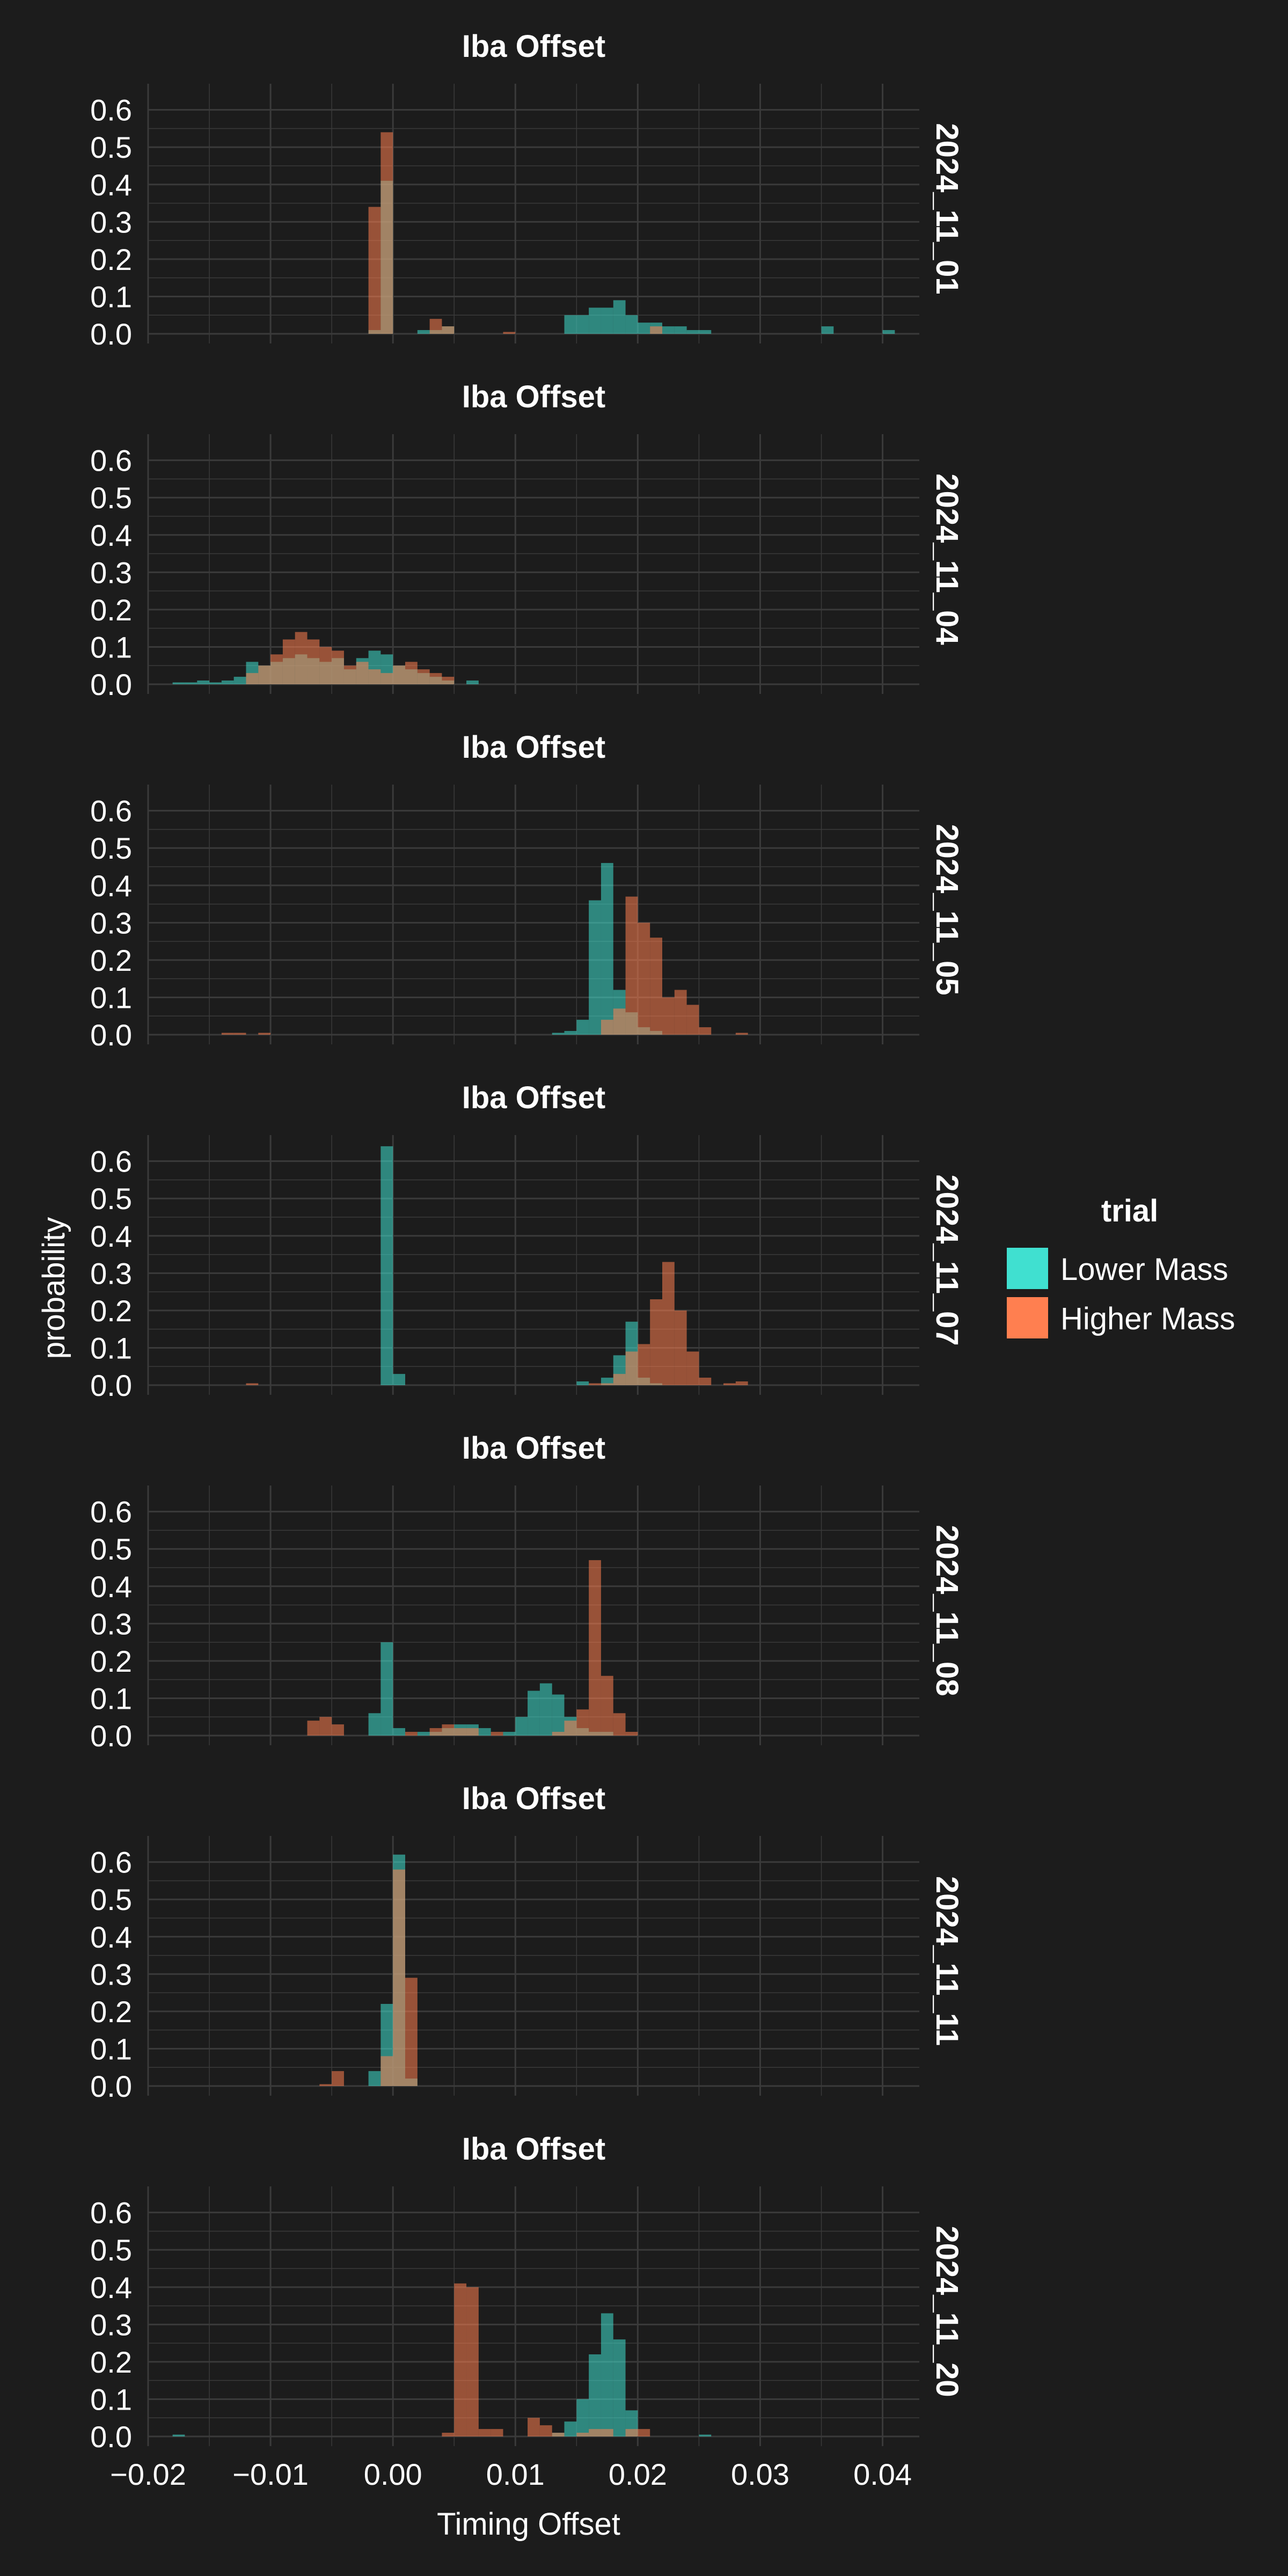 The width and height of the screenshot is (1288, 2576). What do you see at coordinates (760, 2474) in the screenshot?
I see `x-tick-label: 0.03` at bounding box center [760, 2474].